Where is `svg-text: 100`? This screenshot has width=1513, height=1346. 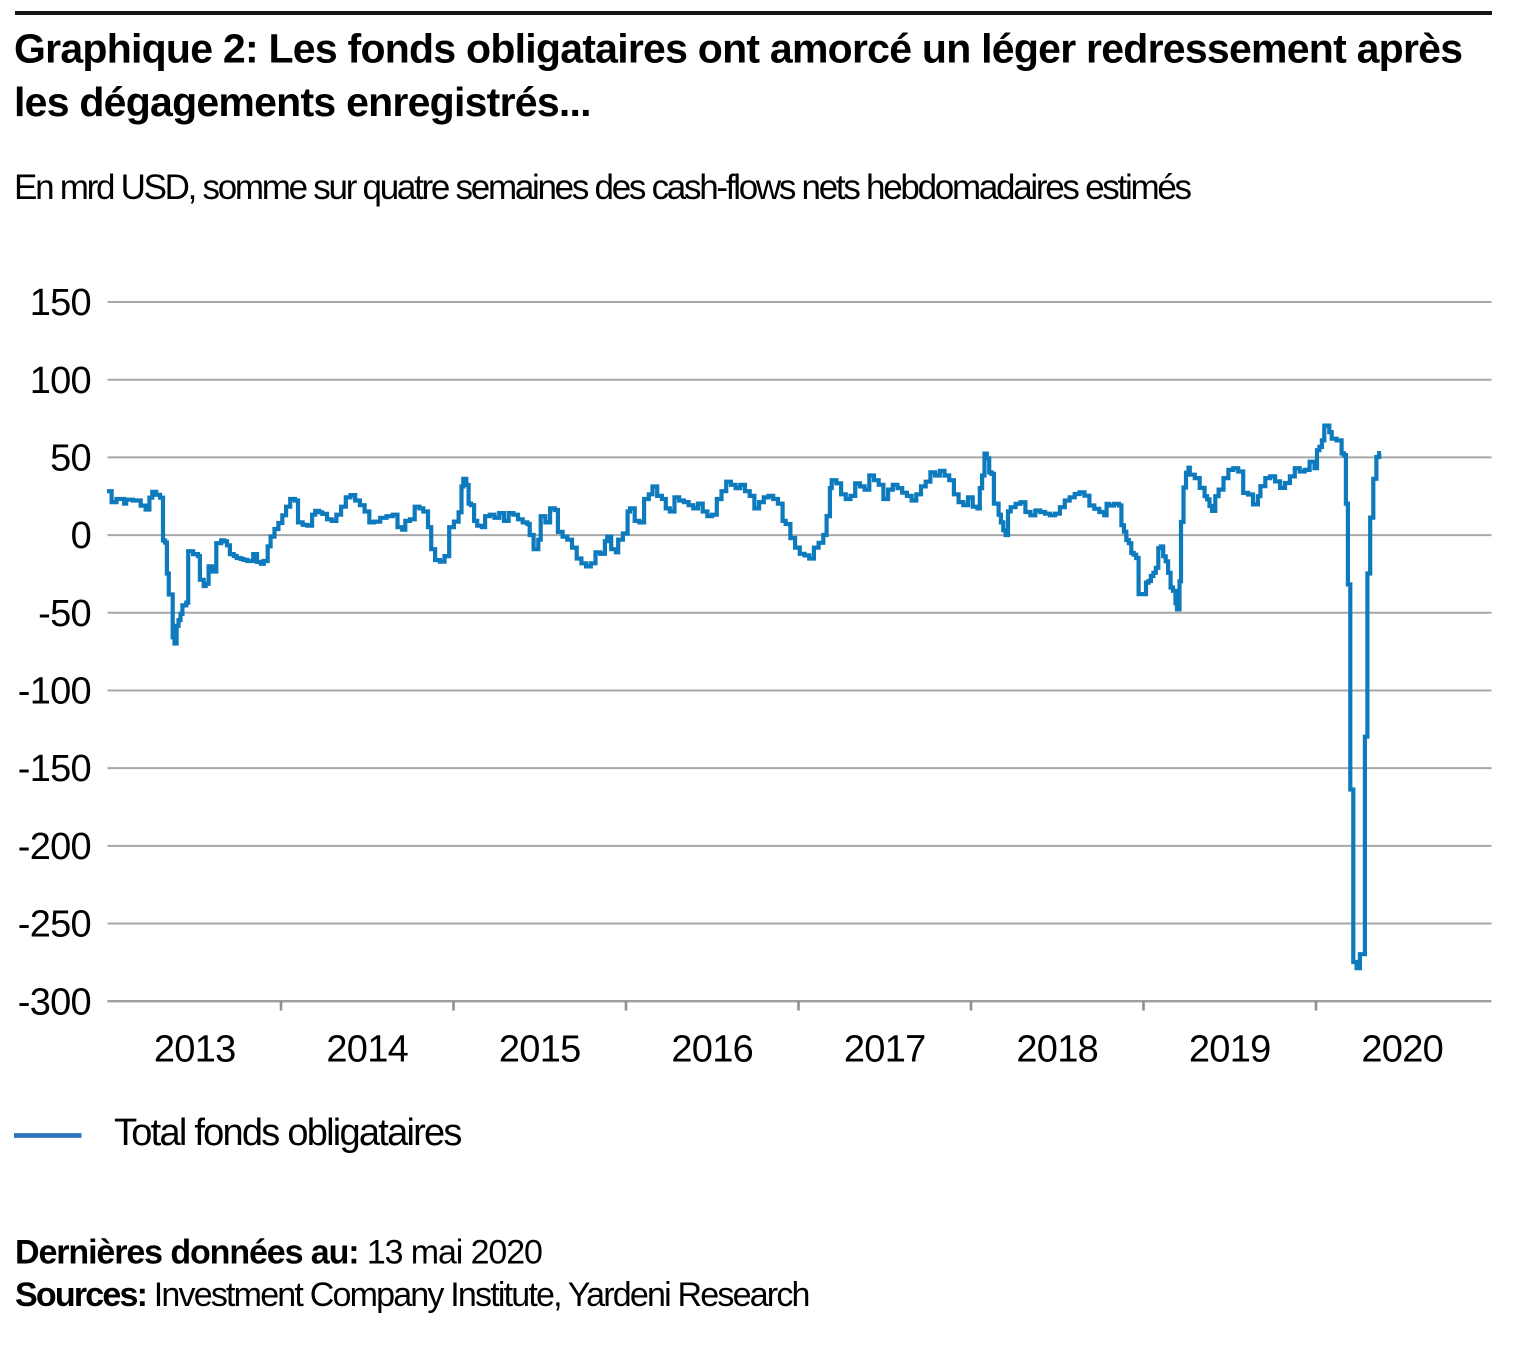
svg-text: 100 is located at coordinates (60, 381).